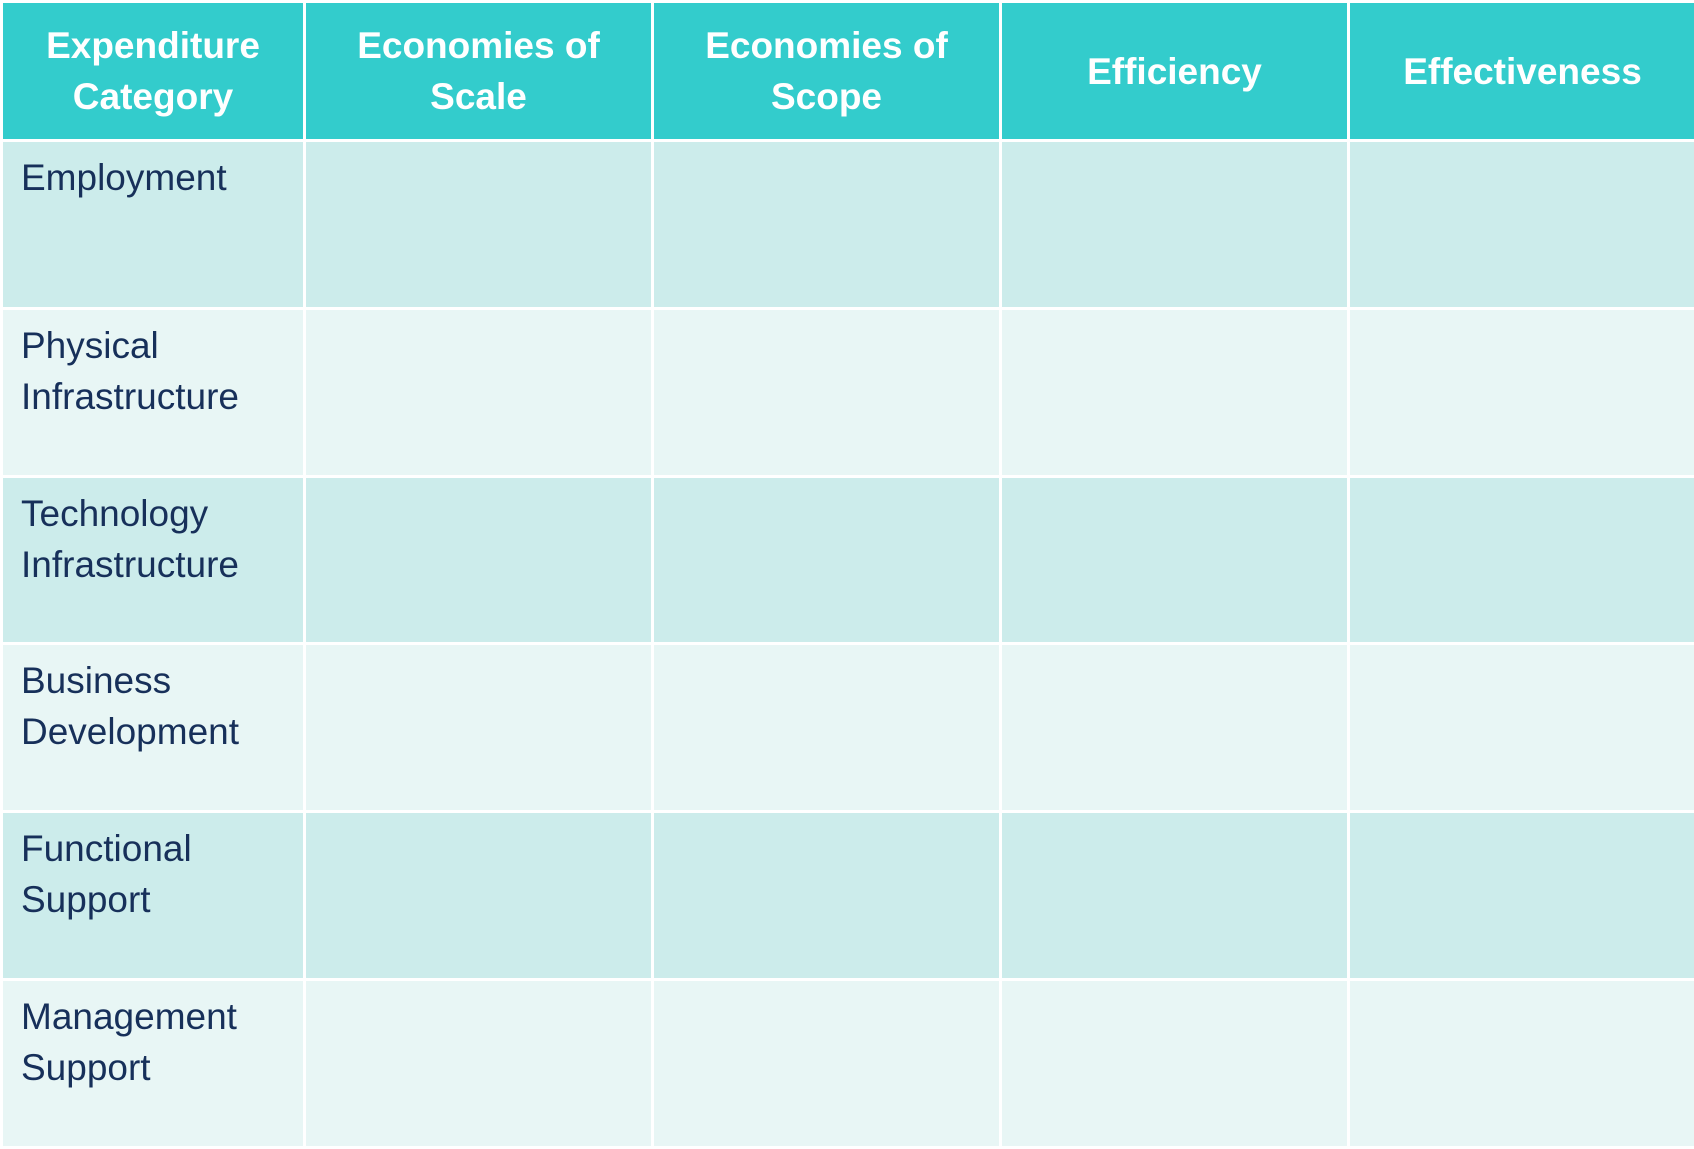 This screenshot has height=1149, width=1694. What do you see at coordinates (153, 560) in the screenshot?
I see `row-category-technology-infrastructure: Technology Infrastructure` at bounding box center [153, 560].